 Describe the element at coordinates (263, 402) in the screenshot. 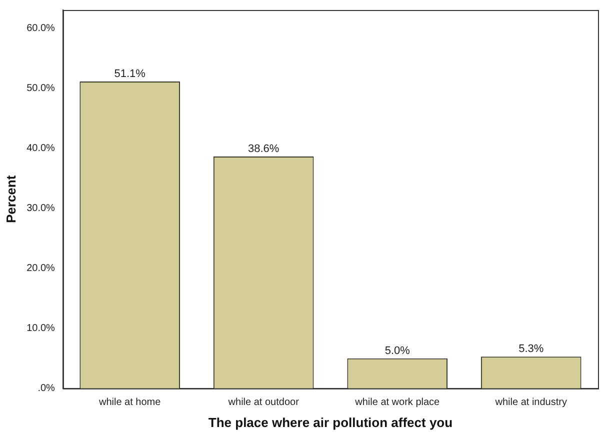

I see `x-tick-label: while at outdoor` at that location.